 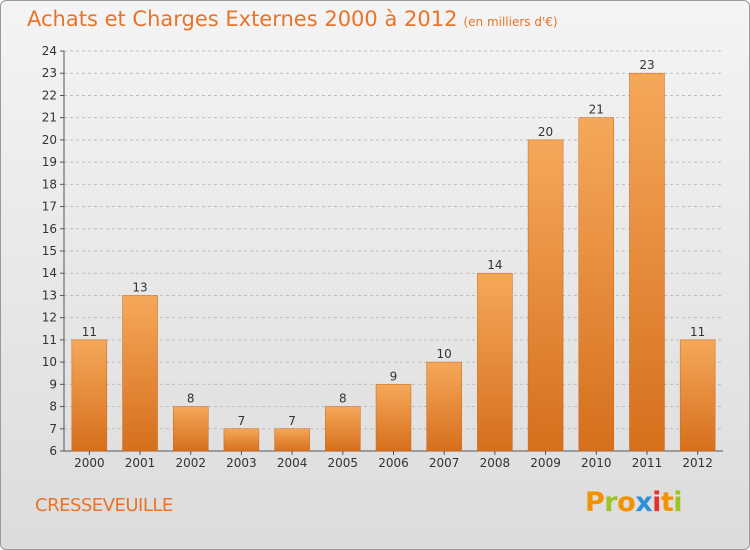 What do you see at coordinates (53, 451) in the screenshot?
I see `y-tick-label: 6` at bounding box center [53, 451].